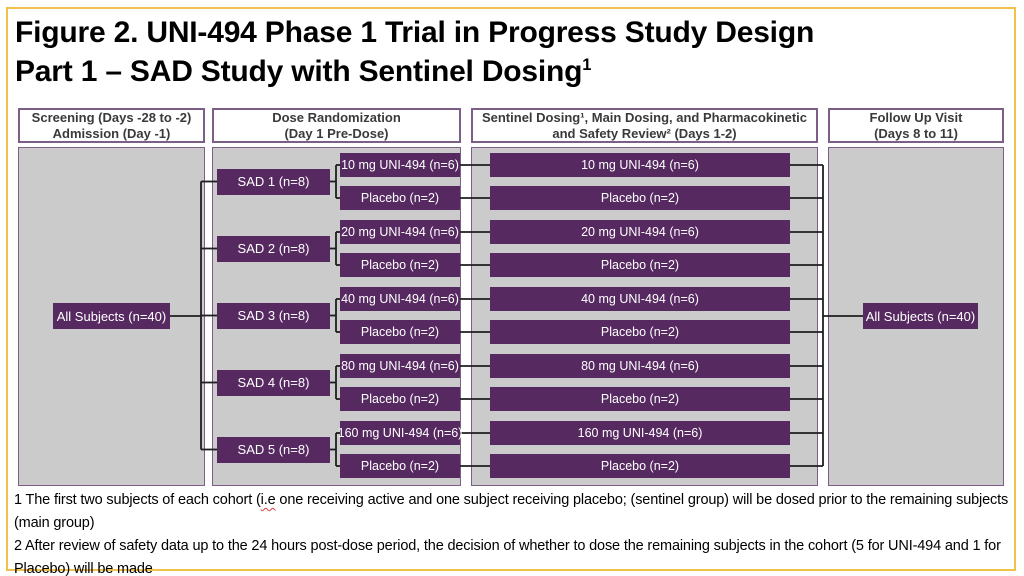 The height and width of the screenshot is (576, 1024). Describe the element at coordinates (299, 71) in the screenshot. I see `figure-title-line2-text: Part 1 – SAD Study with Sentinel Dosing` at that location.